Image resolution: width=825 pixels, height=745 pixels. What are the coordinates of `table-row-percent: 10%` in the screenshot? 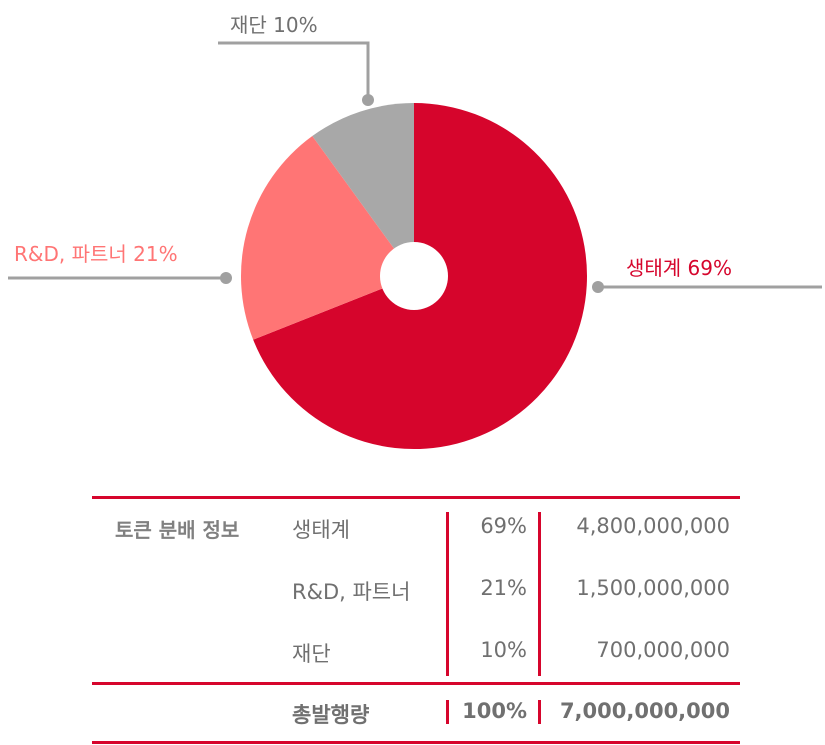 It's located at (503, 650).